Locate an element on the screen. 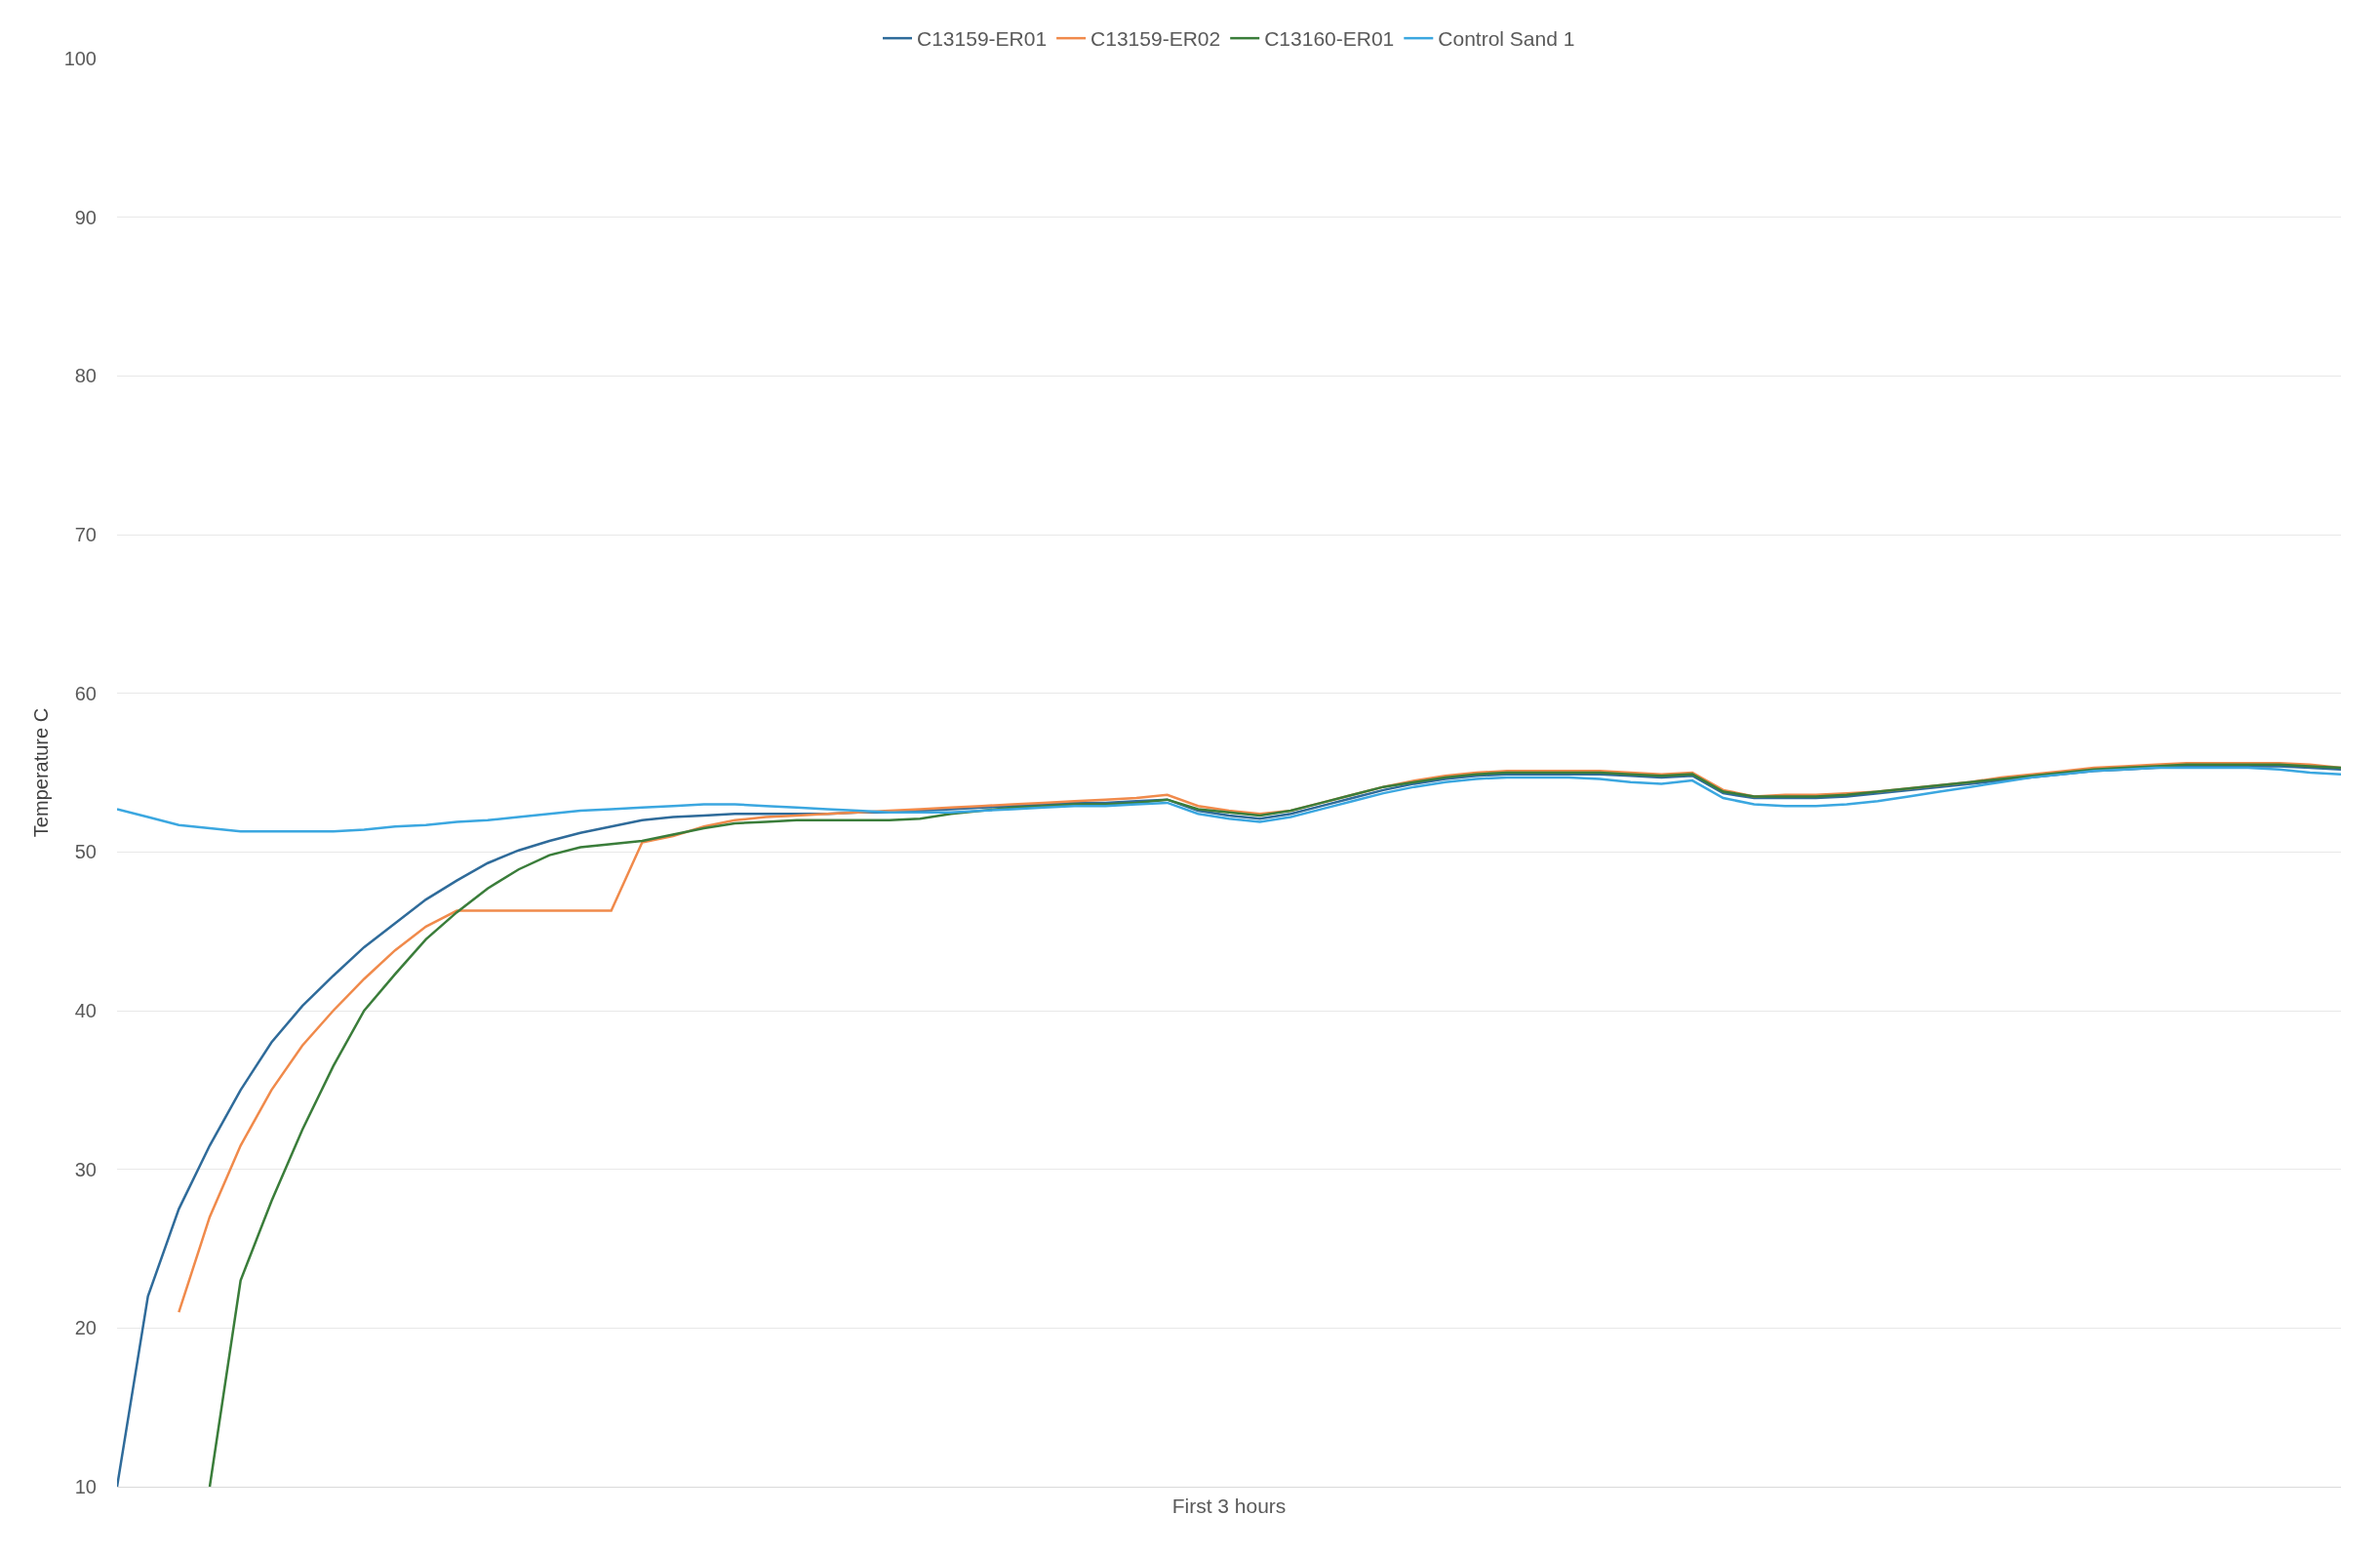  legend-label: C13160-ER01 is located at coordinates (1329, 39).